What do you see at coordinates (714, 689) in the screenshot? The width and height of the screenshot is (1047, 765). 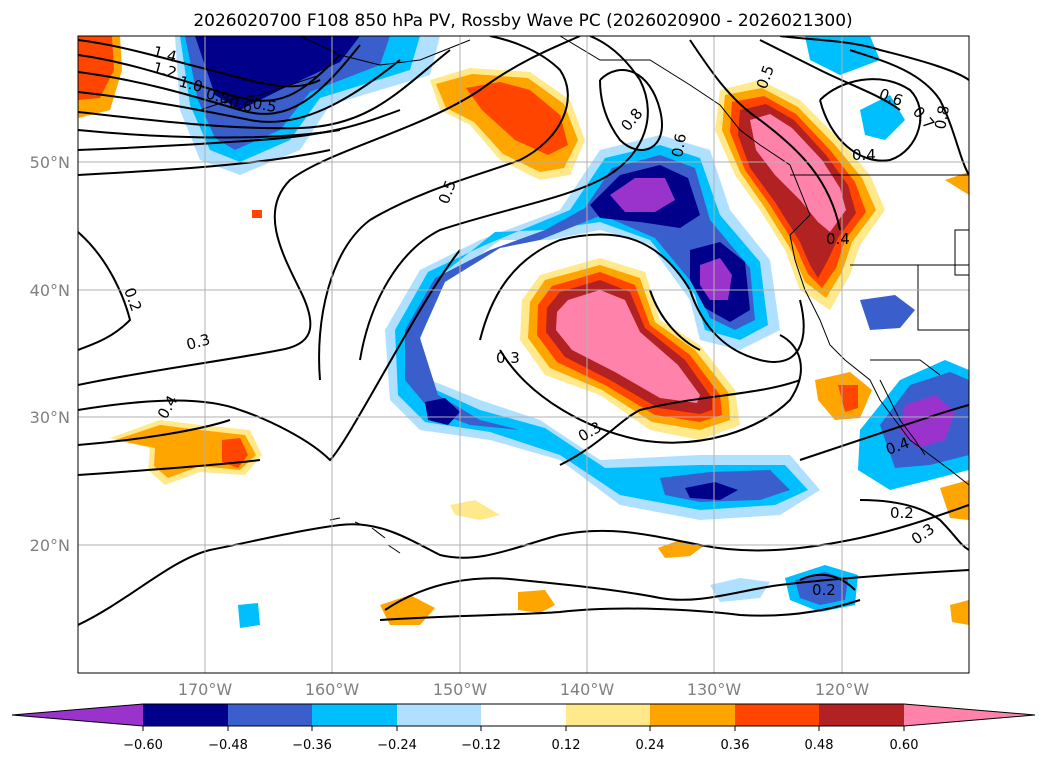 I see `lon-label-130w: 130°W` at bounding box center [714, 689].